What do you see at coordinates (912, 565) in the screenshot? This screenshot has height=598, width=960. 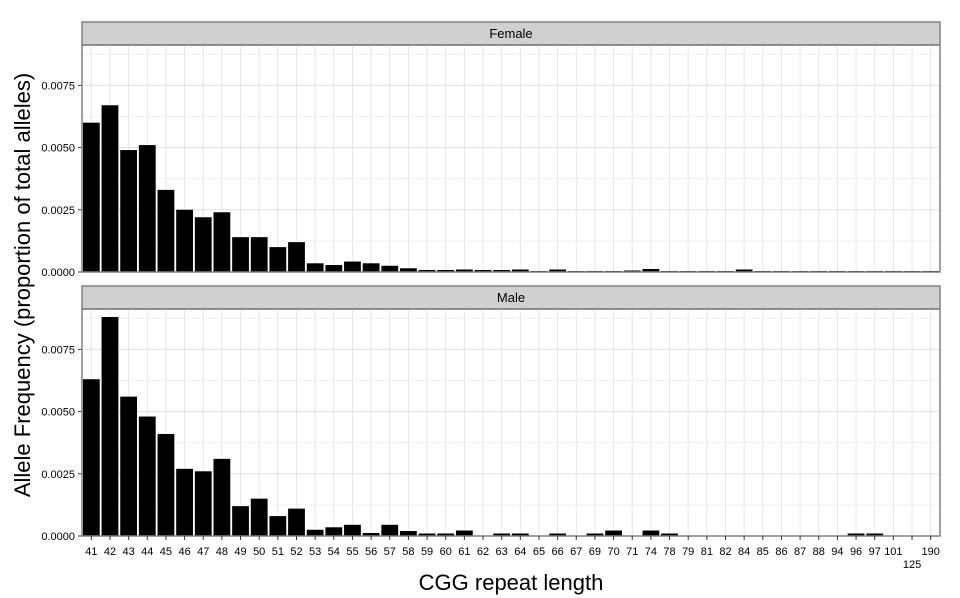 I see `x-tick-label: 125` at bounding box center [912, 565].